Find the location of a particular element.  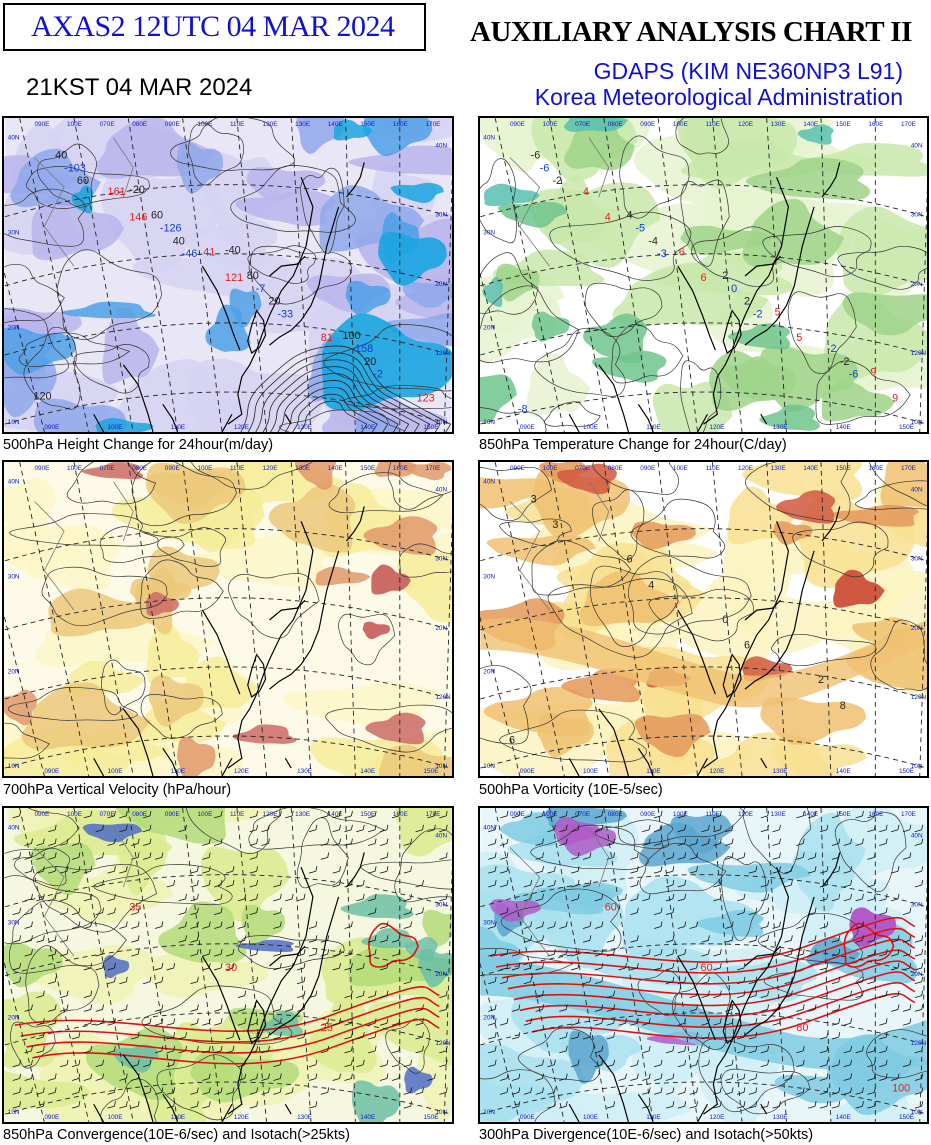

min-value-label: -46 is located at coordinates (190, 254).